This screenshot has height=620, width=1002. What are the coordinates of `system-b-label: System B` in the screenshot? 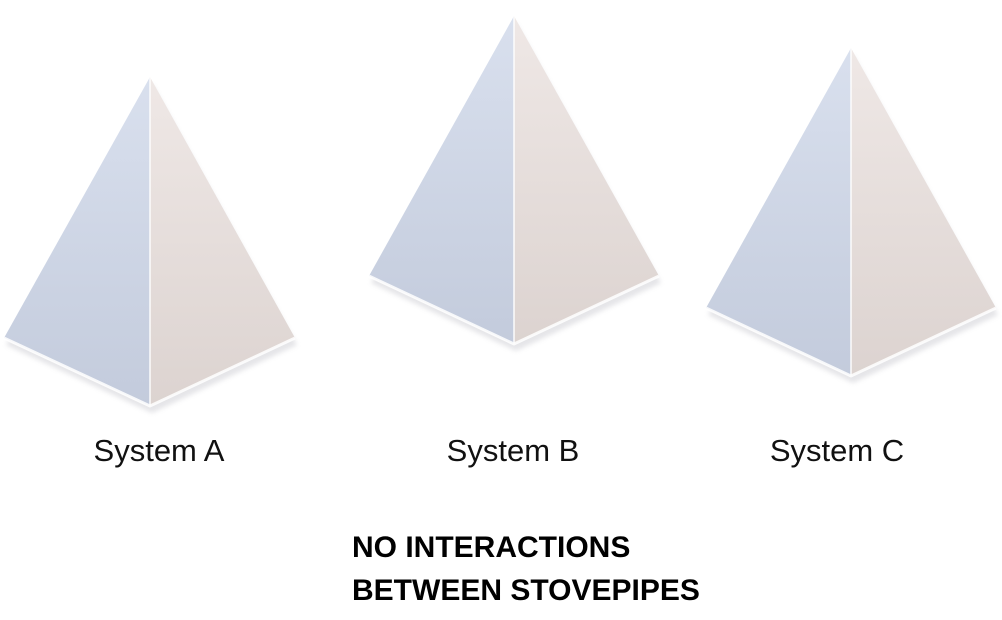 It's located at (513, 450).